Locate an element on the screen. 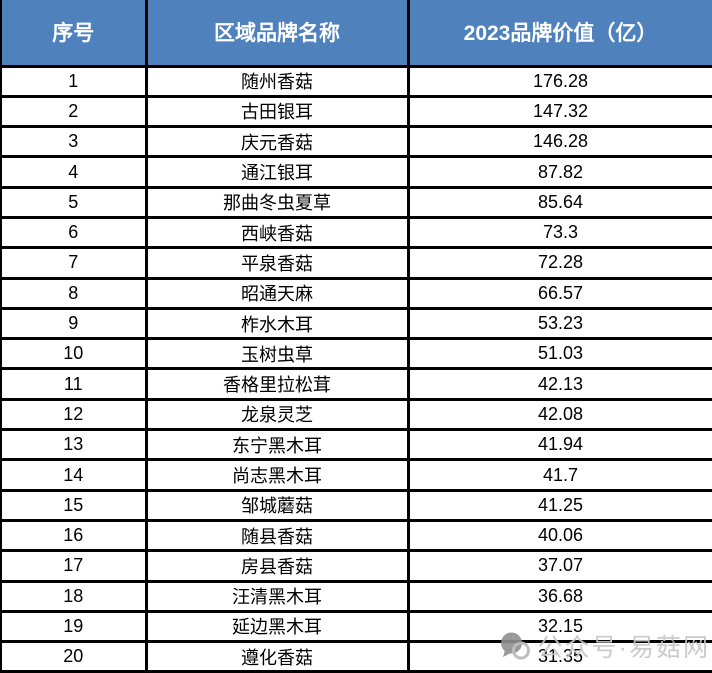  brand-value-cell: 40.06 is located at coordinates (559, 535).